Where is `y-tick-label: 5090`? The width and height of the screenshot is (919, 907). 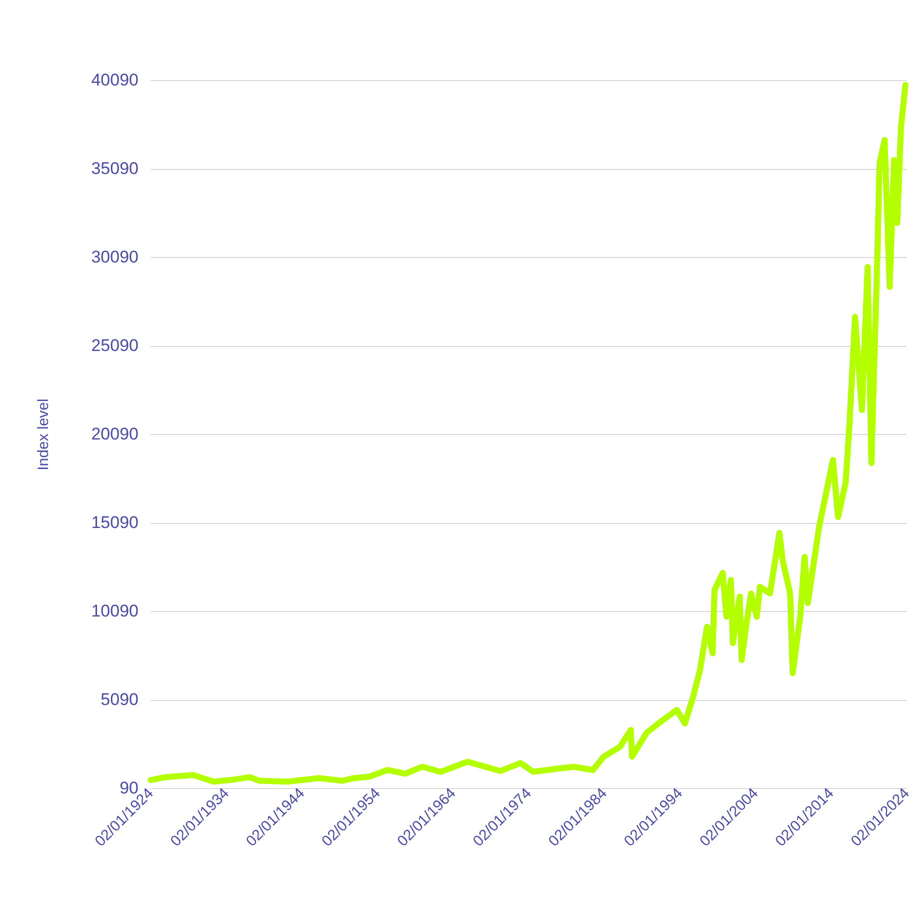
y-tick-label: 5090 is located at coordinates (119, 699).